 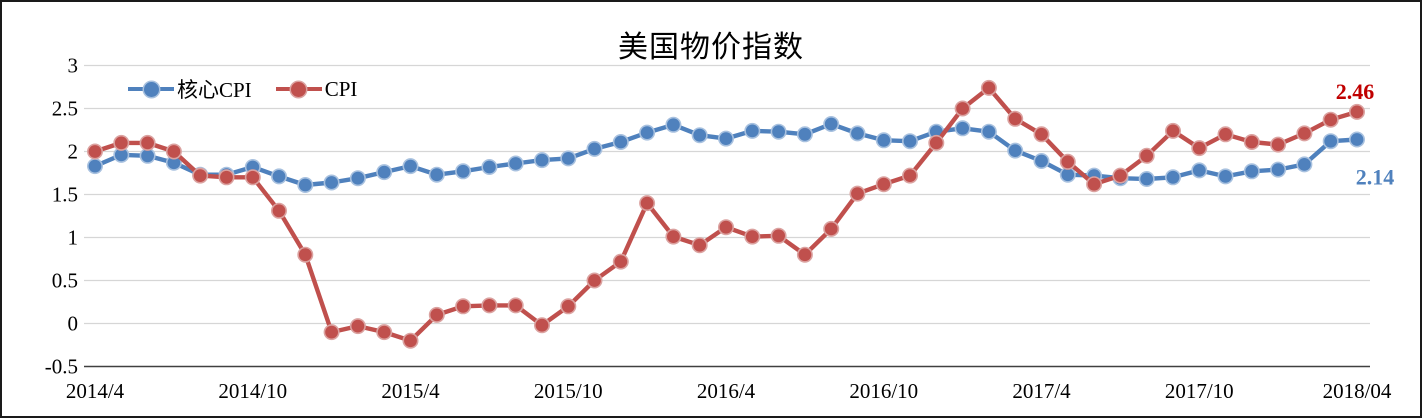 I want to click on y-tick-label: 1.5, so click(x=65, y=195).